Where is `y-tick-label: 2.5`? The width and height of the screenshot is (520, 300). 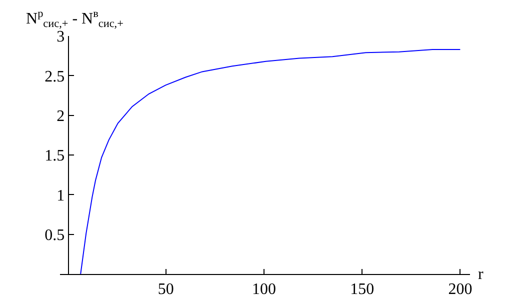
y-tick-label: 2.5 is located at coordinates (54, 77).